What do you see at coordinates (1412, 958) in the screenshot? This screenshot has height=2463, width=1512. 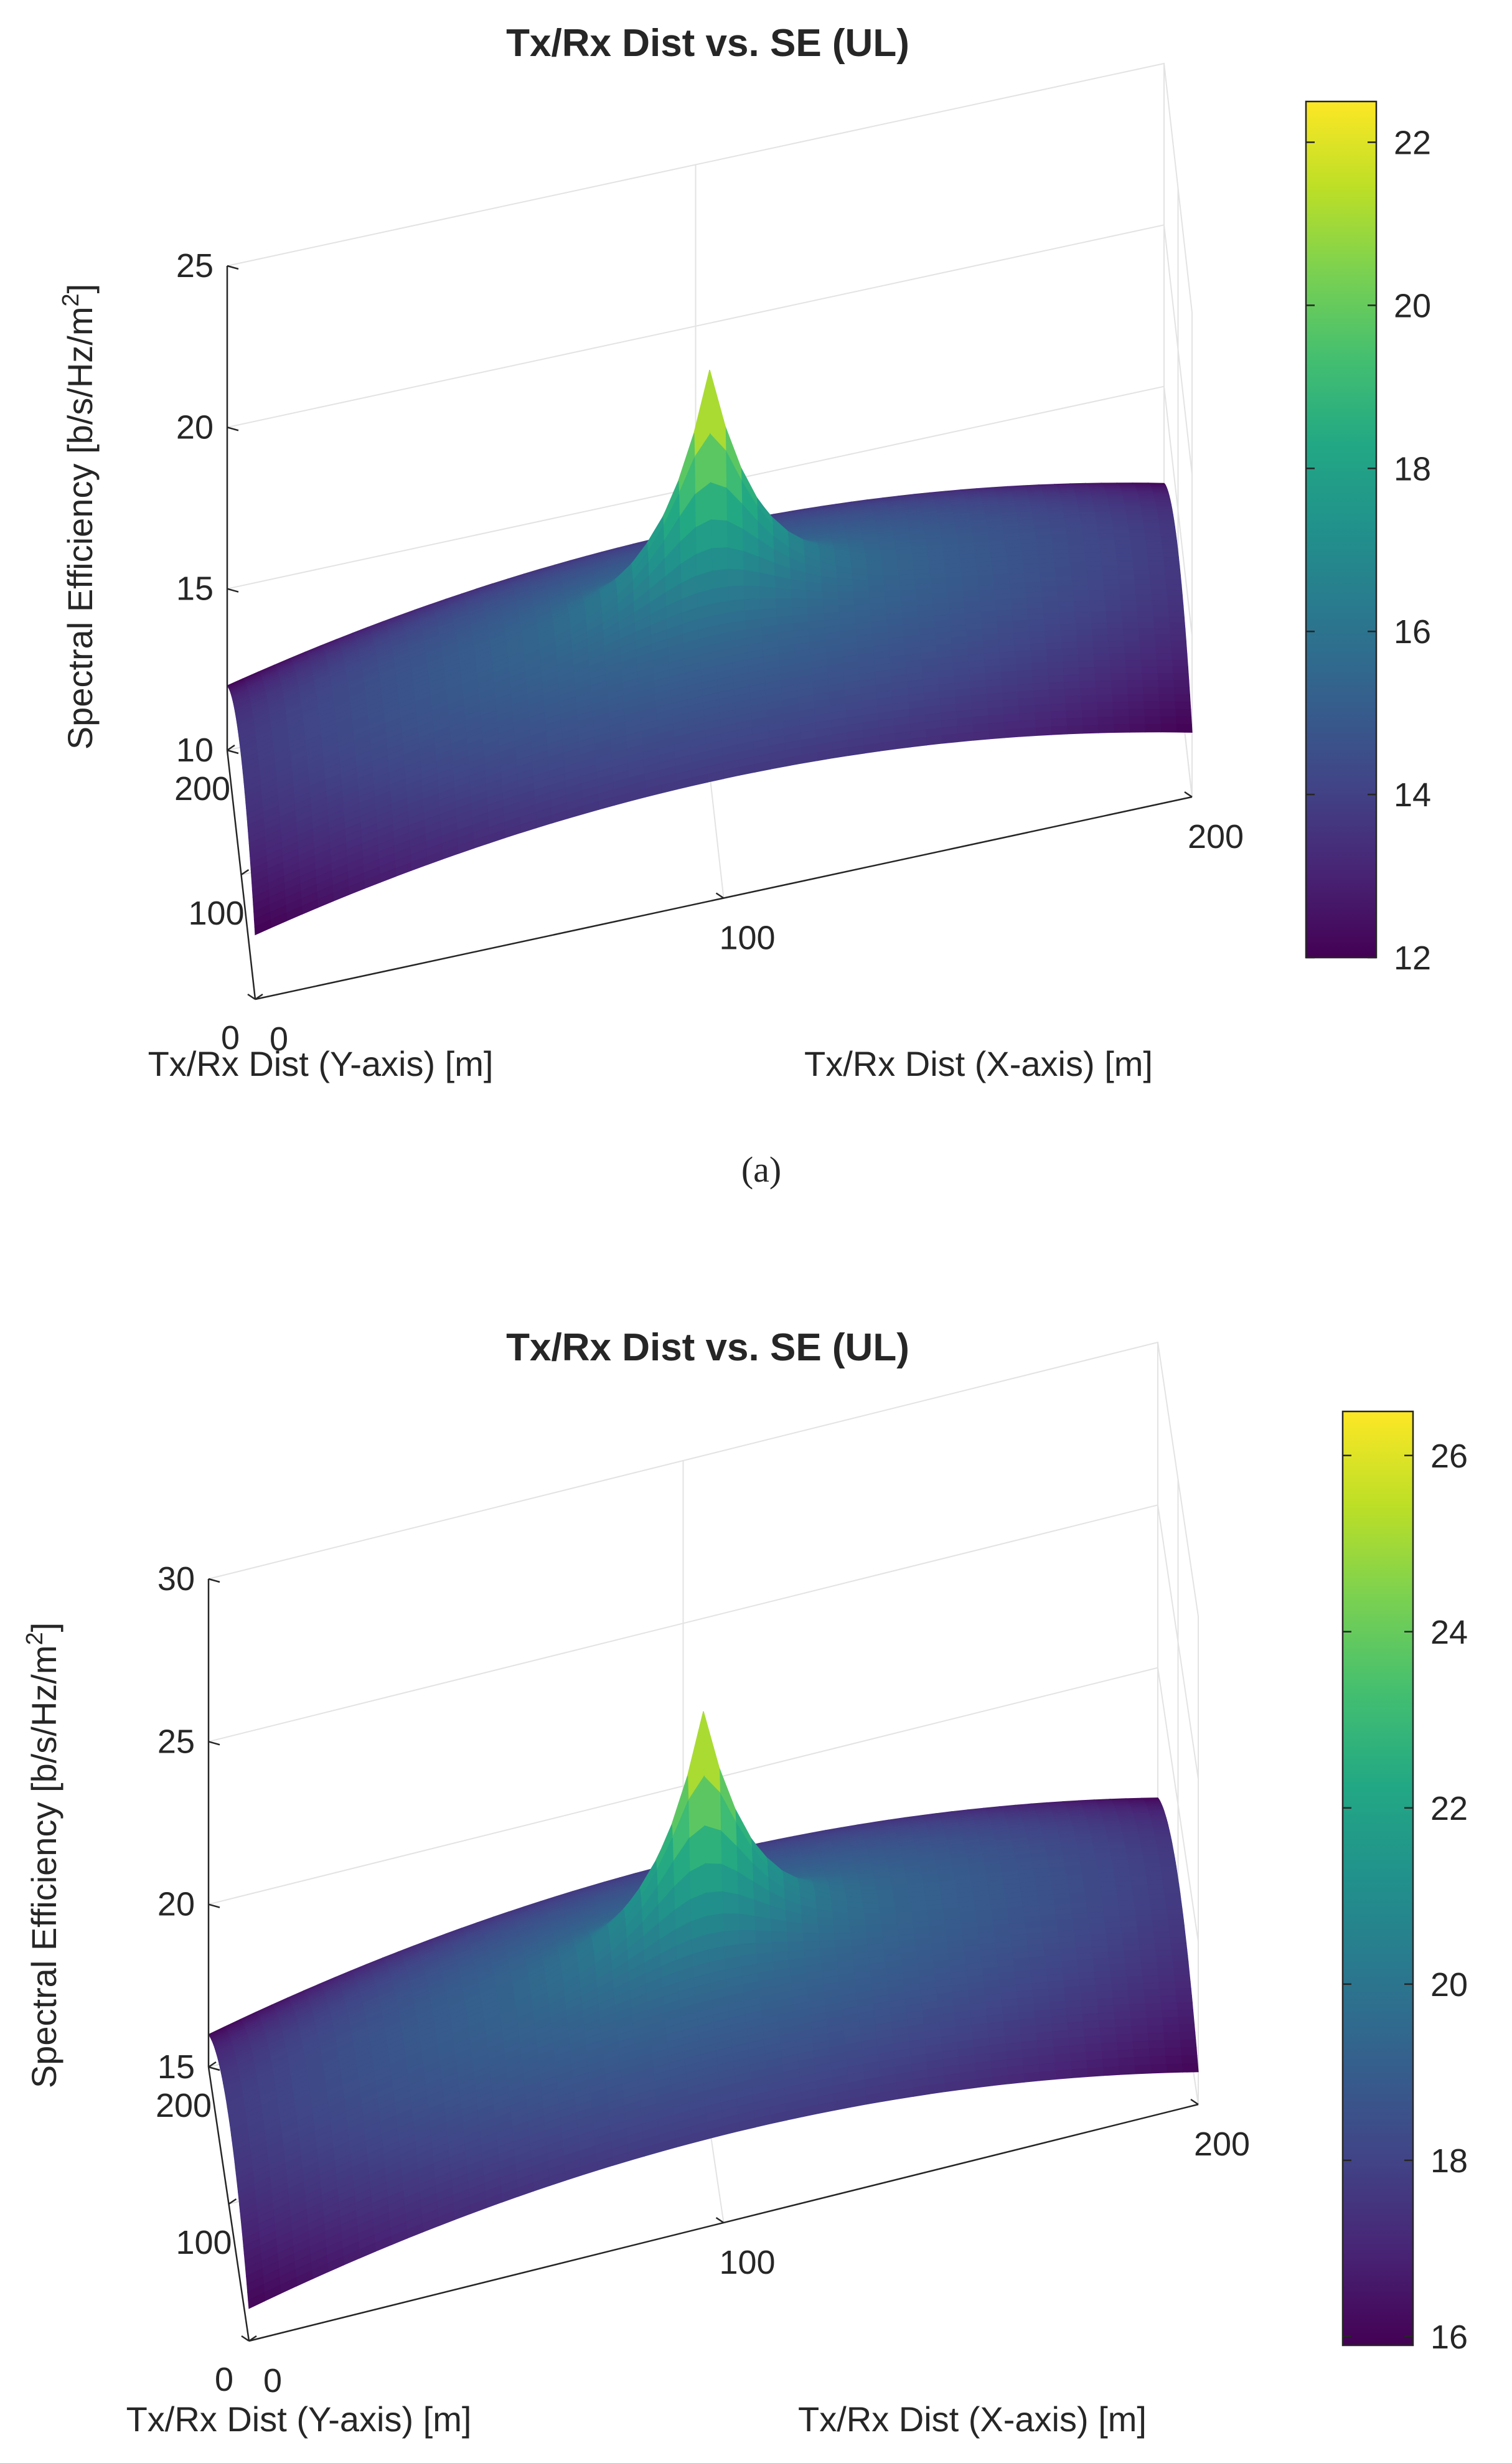 I see `colorbar-tick-label: 12` at bounding box center [1412, 958].